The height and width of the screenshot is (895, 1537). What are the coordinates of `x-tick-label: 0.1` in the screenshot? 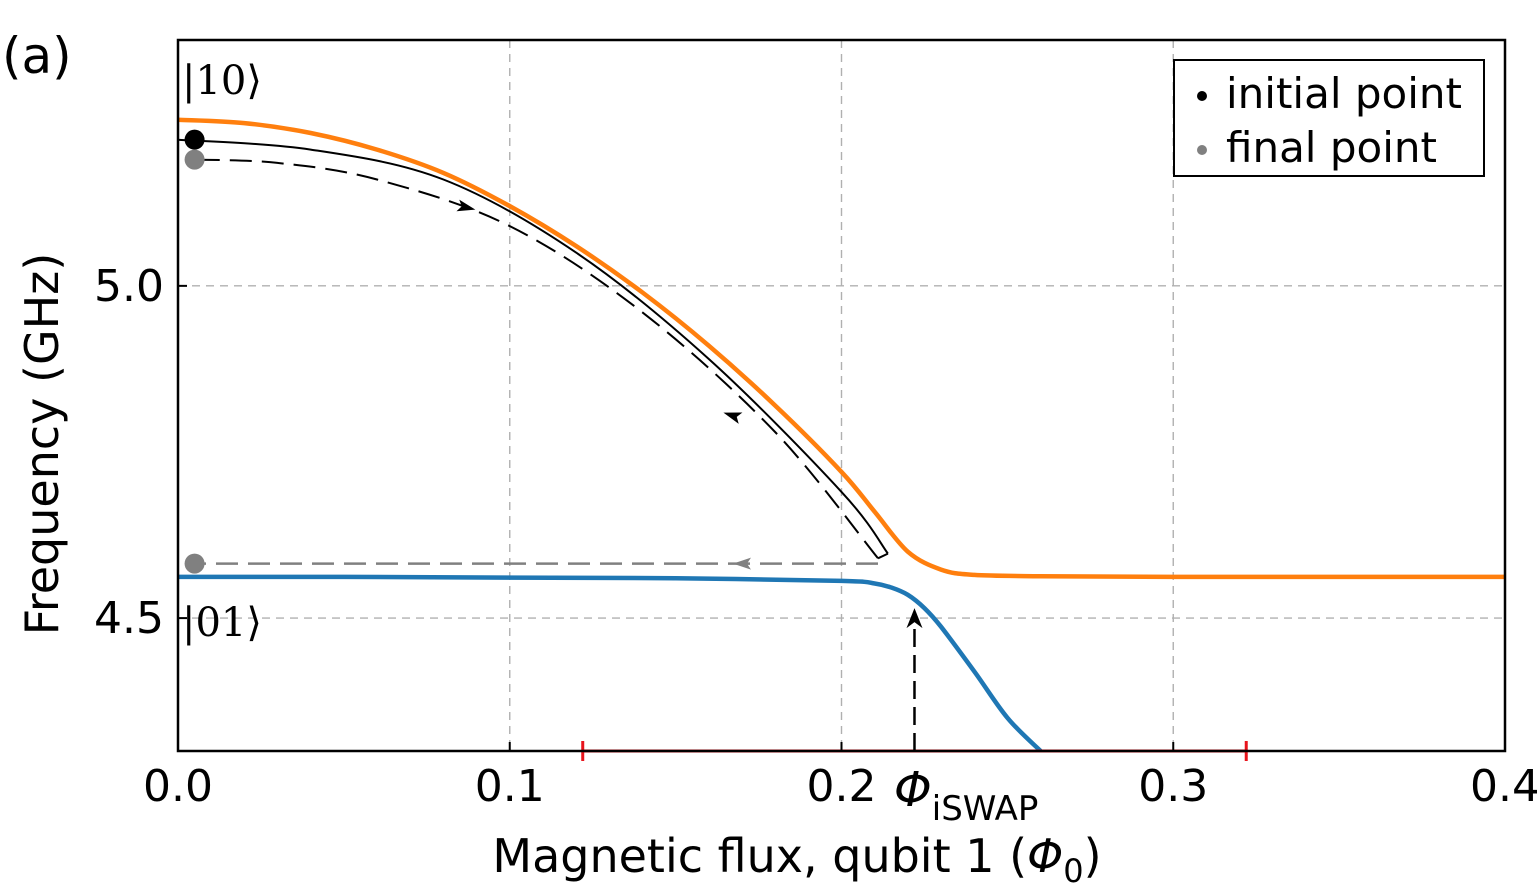 It's located at (510, 786).